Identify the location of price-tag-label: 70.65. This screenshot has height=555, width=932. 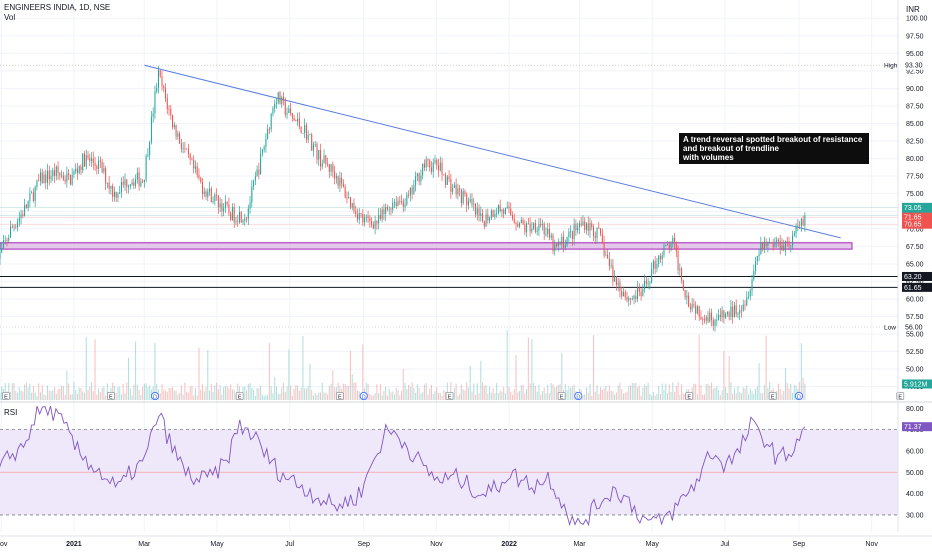
(913, 225).